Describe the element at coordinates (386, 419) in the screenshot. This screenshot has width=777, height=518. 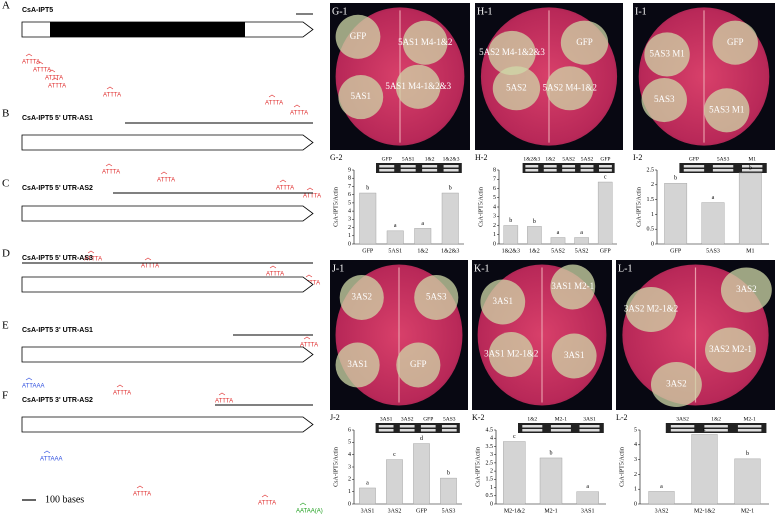
I see `gel-lane-label: 3AS1` at that location.